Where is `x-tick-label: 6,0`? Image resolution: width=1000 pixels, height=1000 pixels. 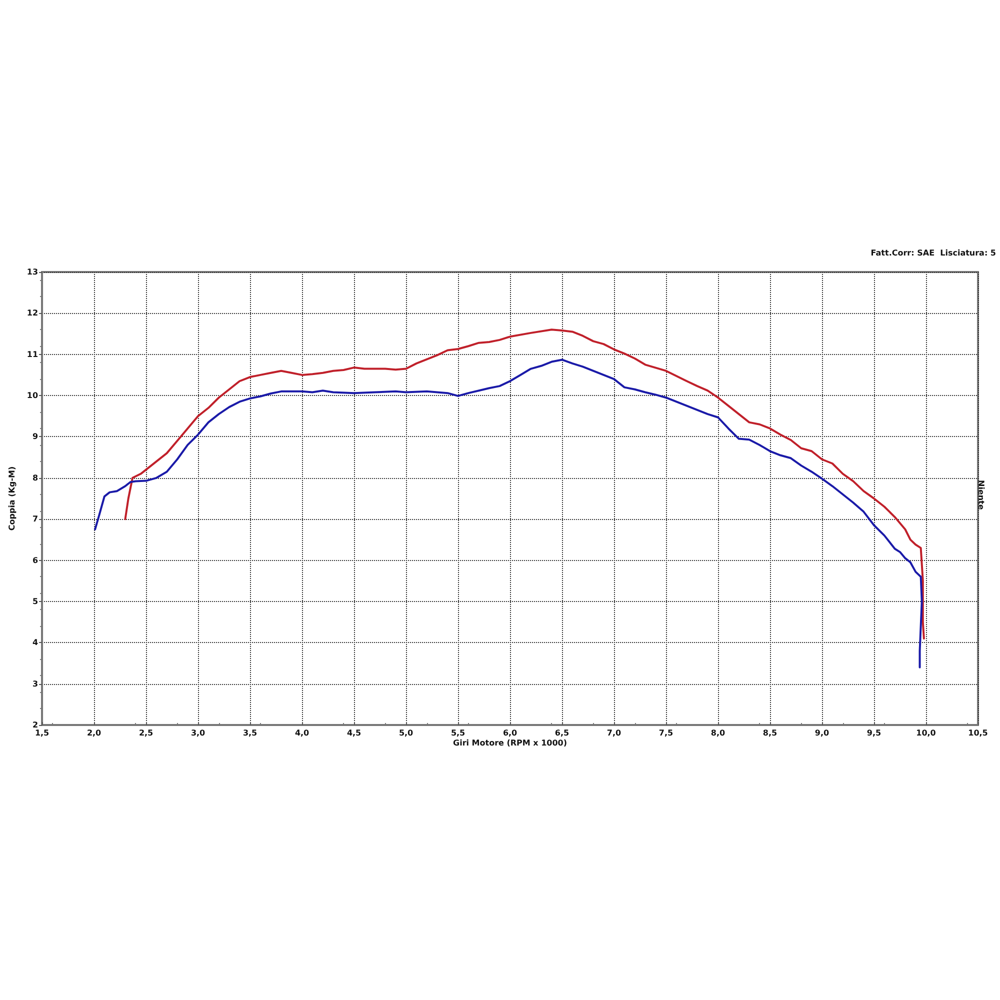 x-tick-label: 6,0 is located at coordinates (510, 733).